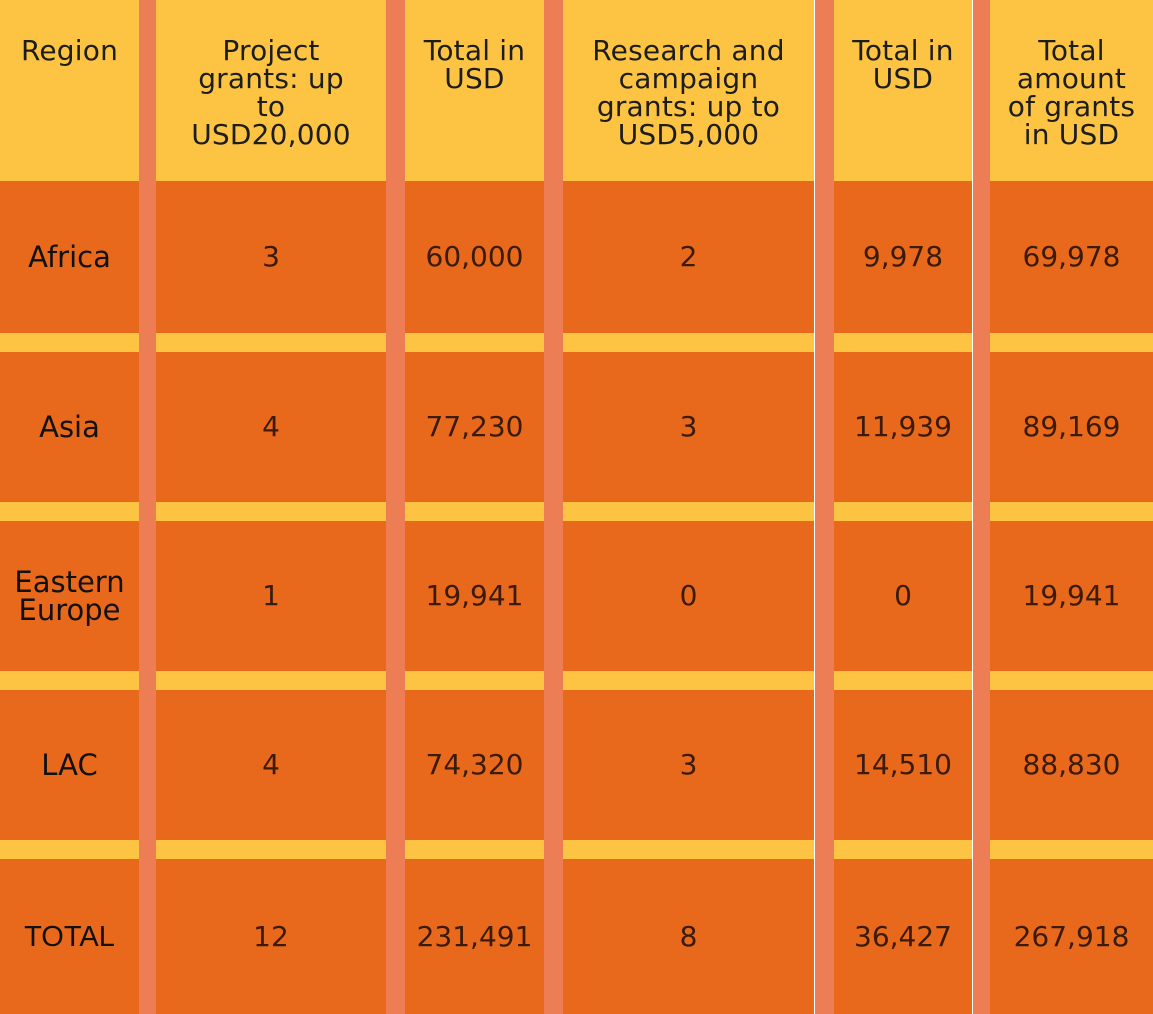 This screenshot has height=1014, width=1153. Describe the element at coordinates (903, 765) in the screenshot. I see `research-grants-total: 14,510` at that location.